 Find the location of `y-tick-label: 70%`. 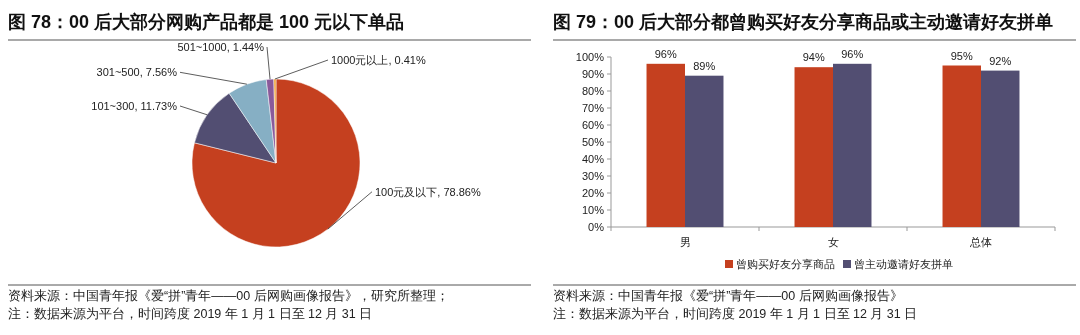

y-tick-label: 70% is located at coordinates (593, 108).